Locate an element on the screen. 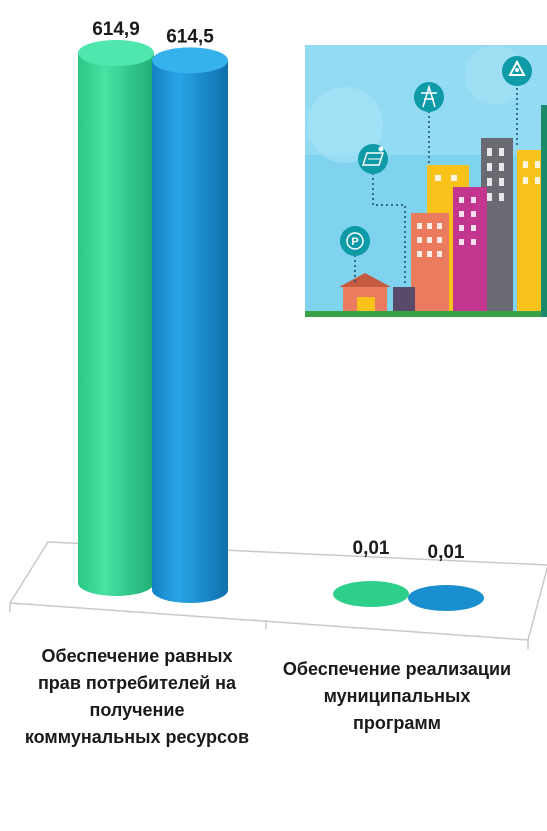 The height and width of the screenshot is (831, 547). svg-text: P is located at coordinates (354, 242).